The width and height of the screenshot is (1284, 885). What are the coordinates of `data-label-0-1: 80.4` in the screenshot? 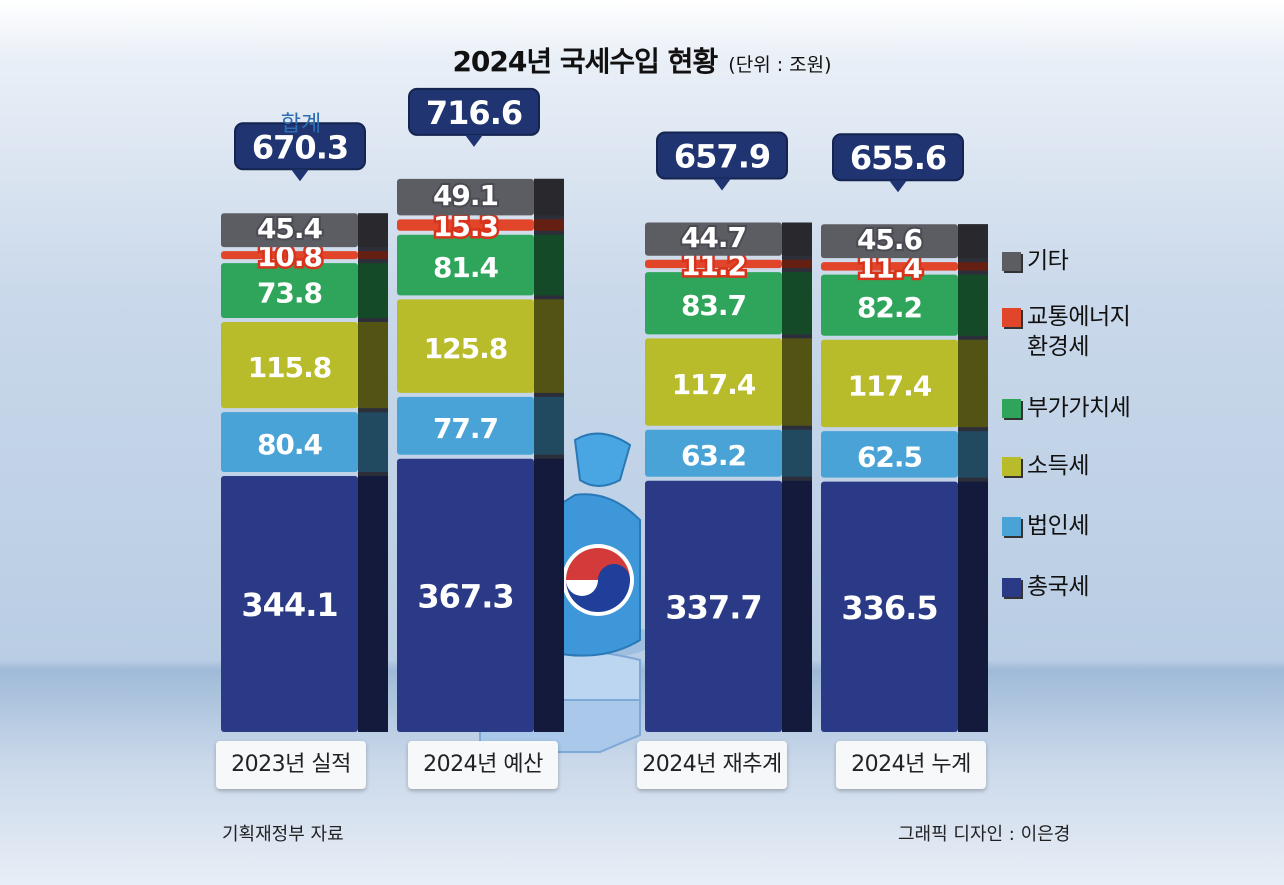 It's located at (290, 444).